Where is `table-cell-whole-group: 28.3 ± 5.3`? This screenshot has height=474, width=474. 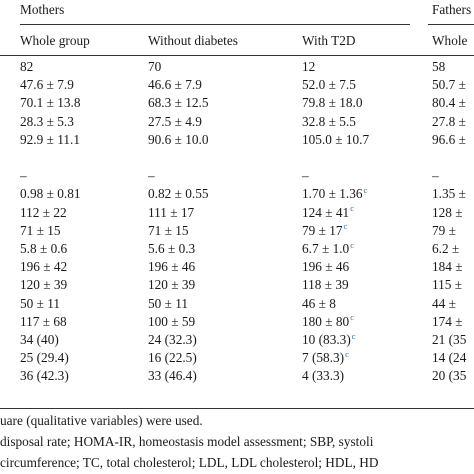 table-cell-whole-group: 28.3 ± 5.3 is located at coordinates (47, 122).